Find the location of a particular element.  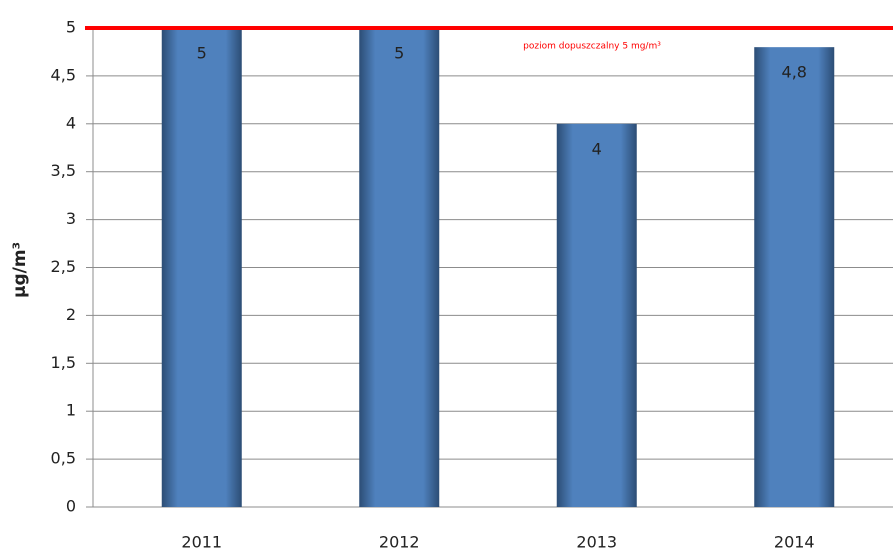

x-tick-label: 2013 is located at coordinates (596, 542).